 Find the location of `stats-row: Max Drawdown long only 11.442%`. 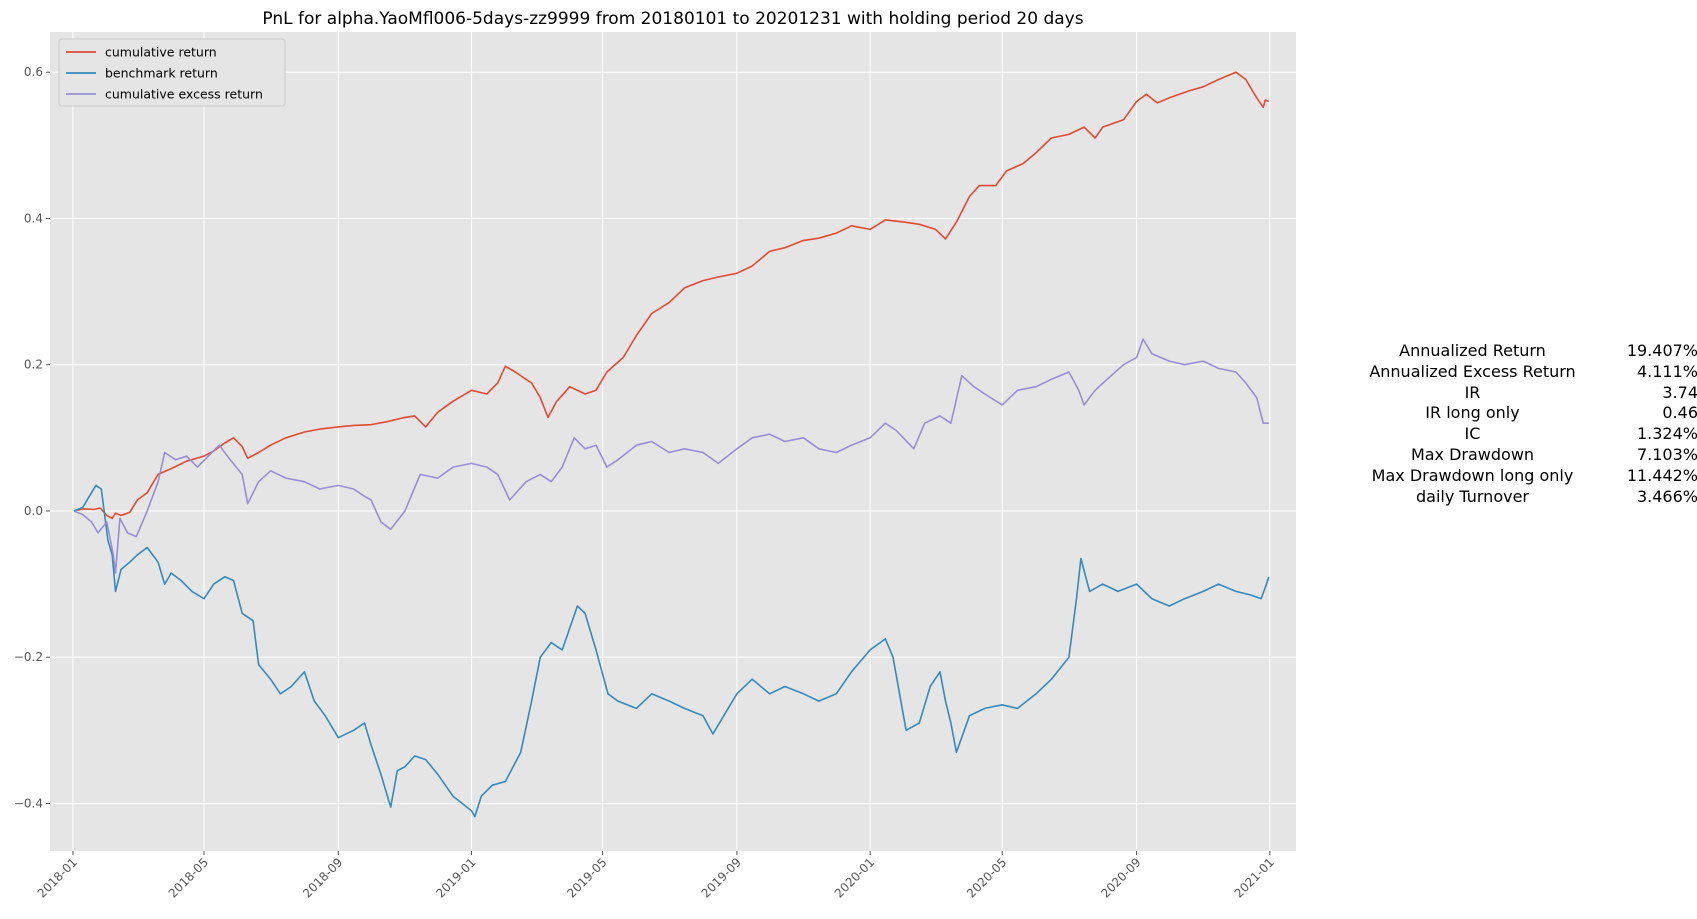

stats-row: Max Drawdown long only 11.442% is located at coordinates (1528, 476).